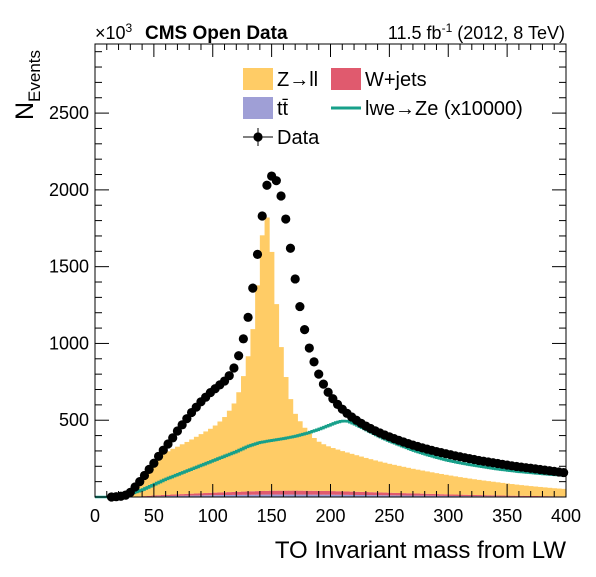 The width and height of the screenshot is (596, 577). I want to click on data-legend-label: Data, so click(298, 138).